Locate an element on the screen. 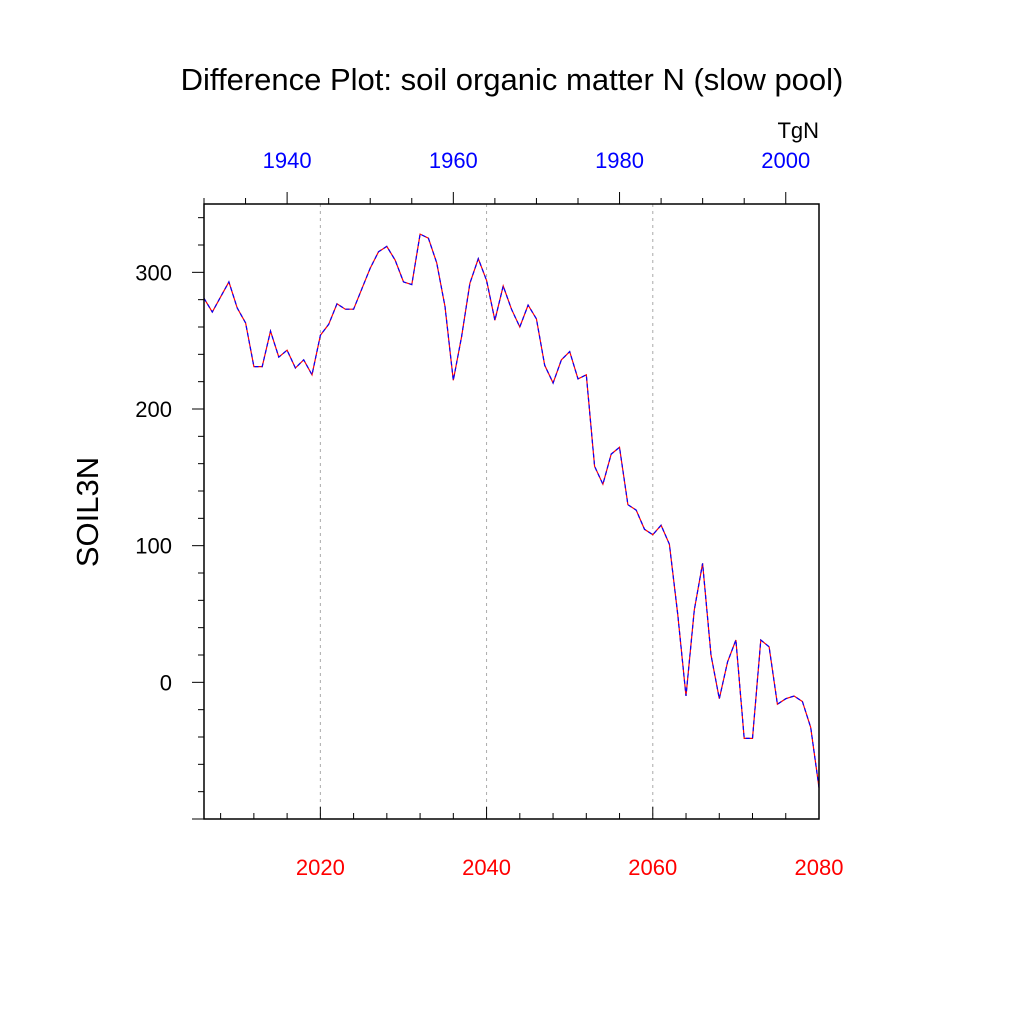 The width and height of the screenshot is (1024, 1024). y-tick-label: 200 is located at coordinates (153, 409).